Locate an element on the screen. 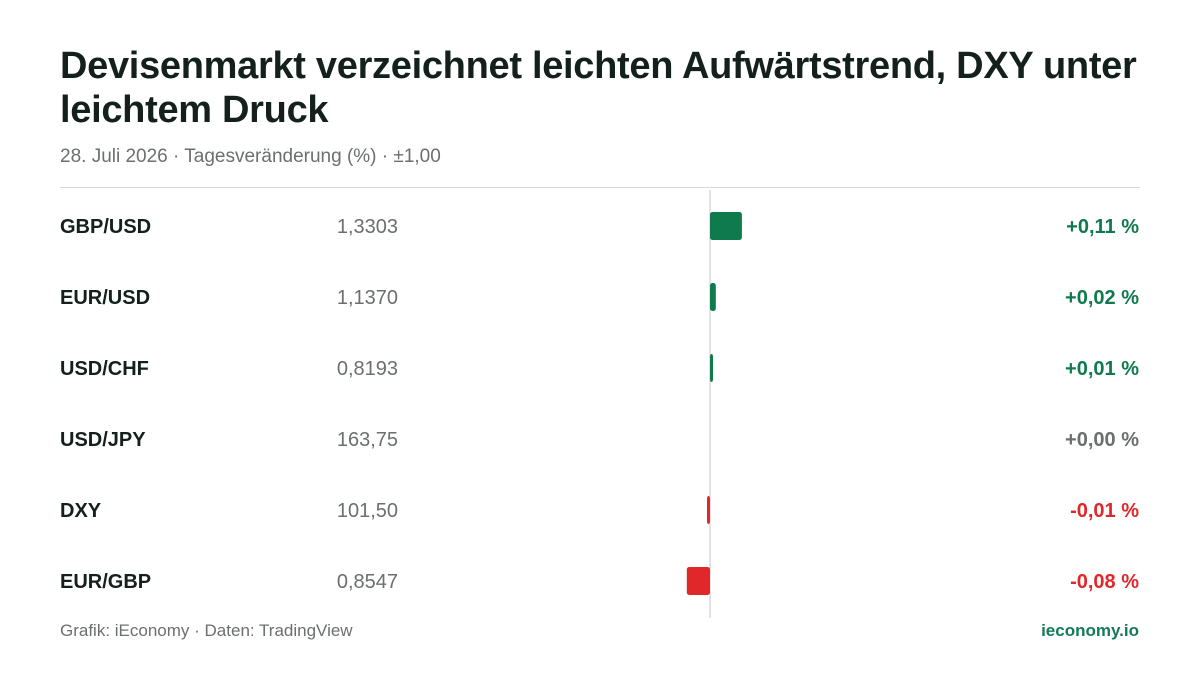 This screenshot has height=675, width=1200. price-label: 1,1370 is located at coordinates (367, 298).